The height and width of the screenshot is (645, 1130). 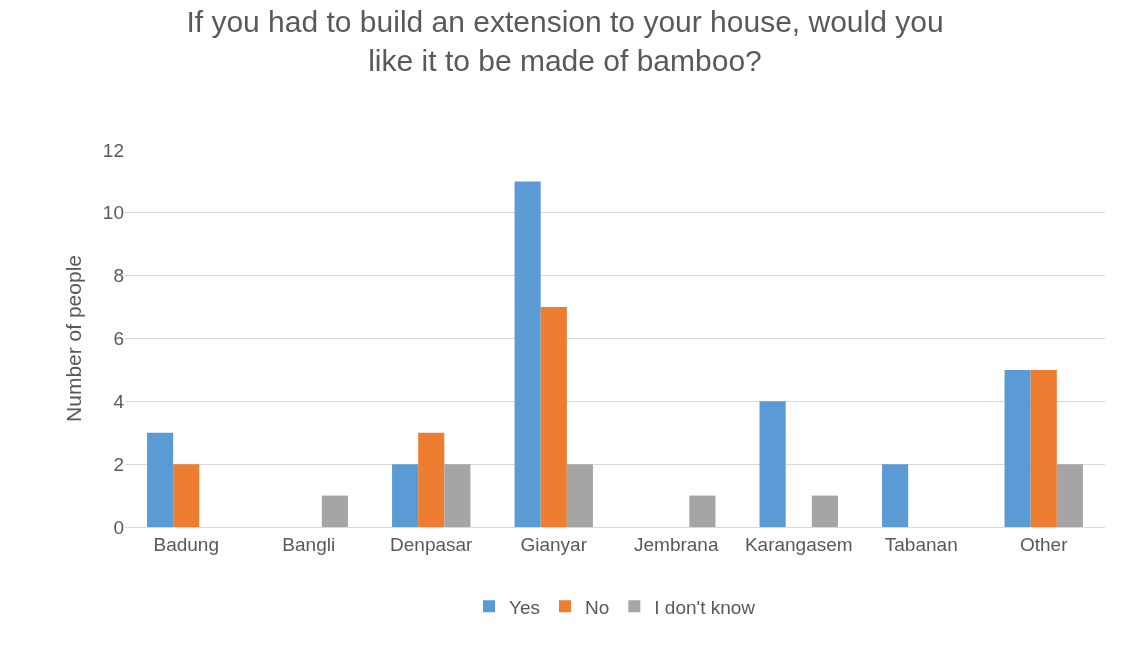 What do you see at coordinates (705, 607) in the screenshot?
I see `legend-label: I don't know` at bounding box center [705, 607].